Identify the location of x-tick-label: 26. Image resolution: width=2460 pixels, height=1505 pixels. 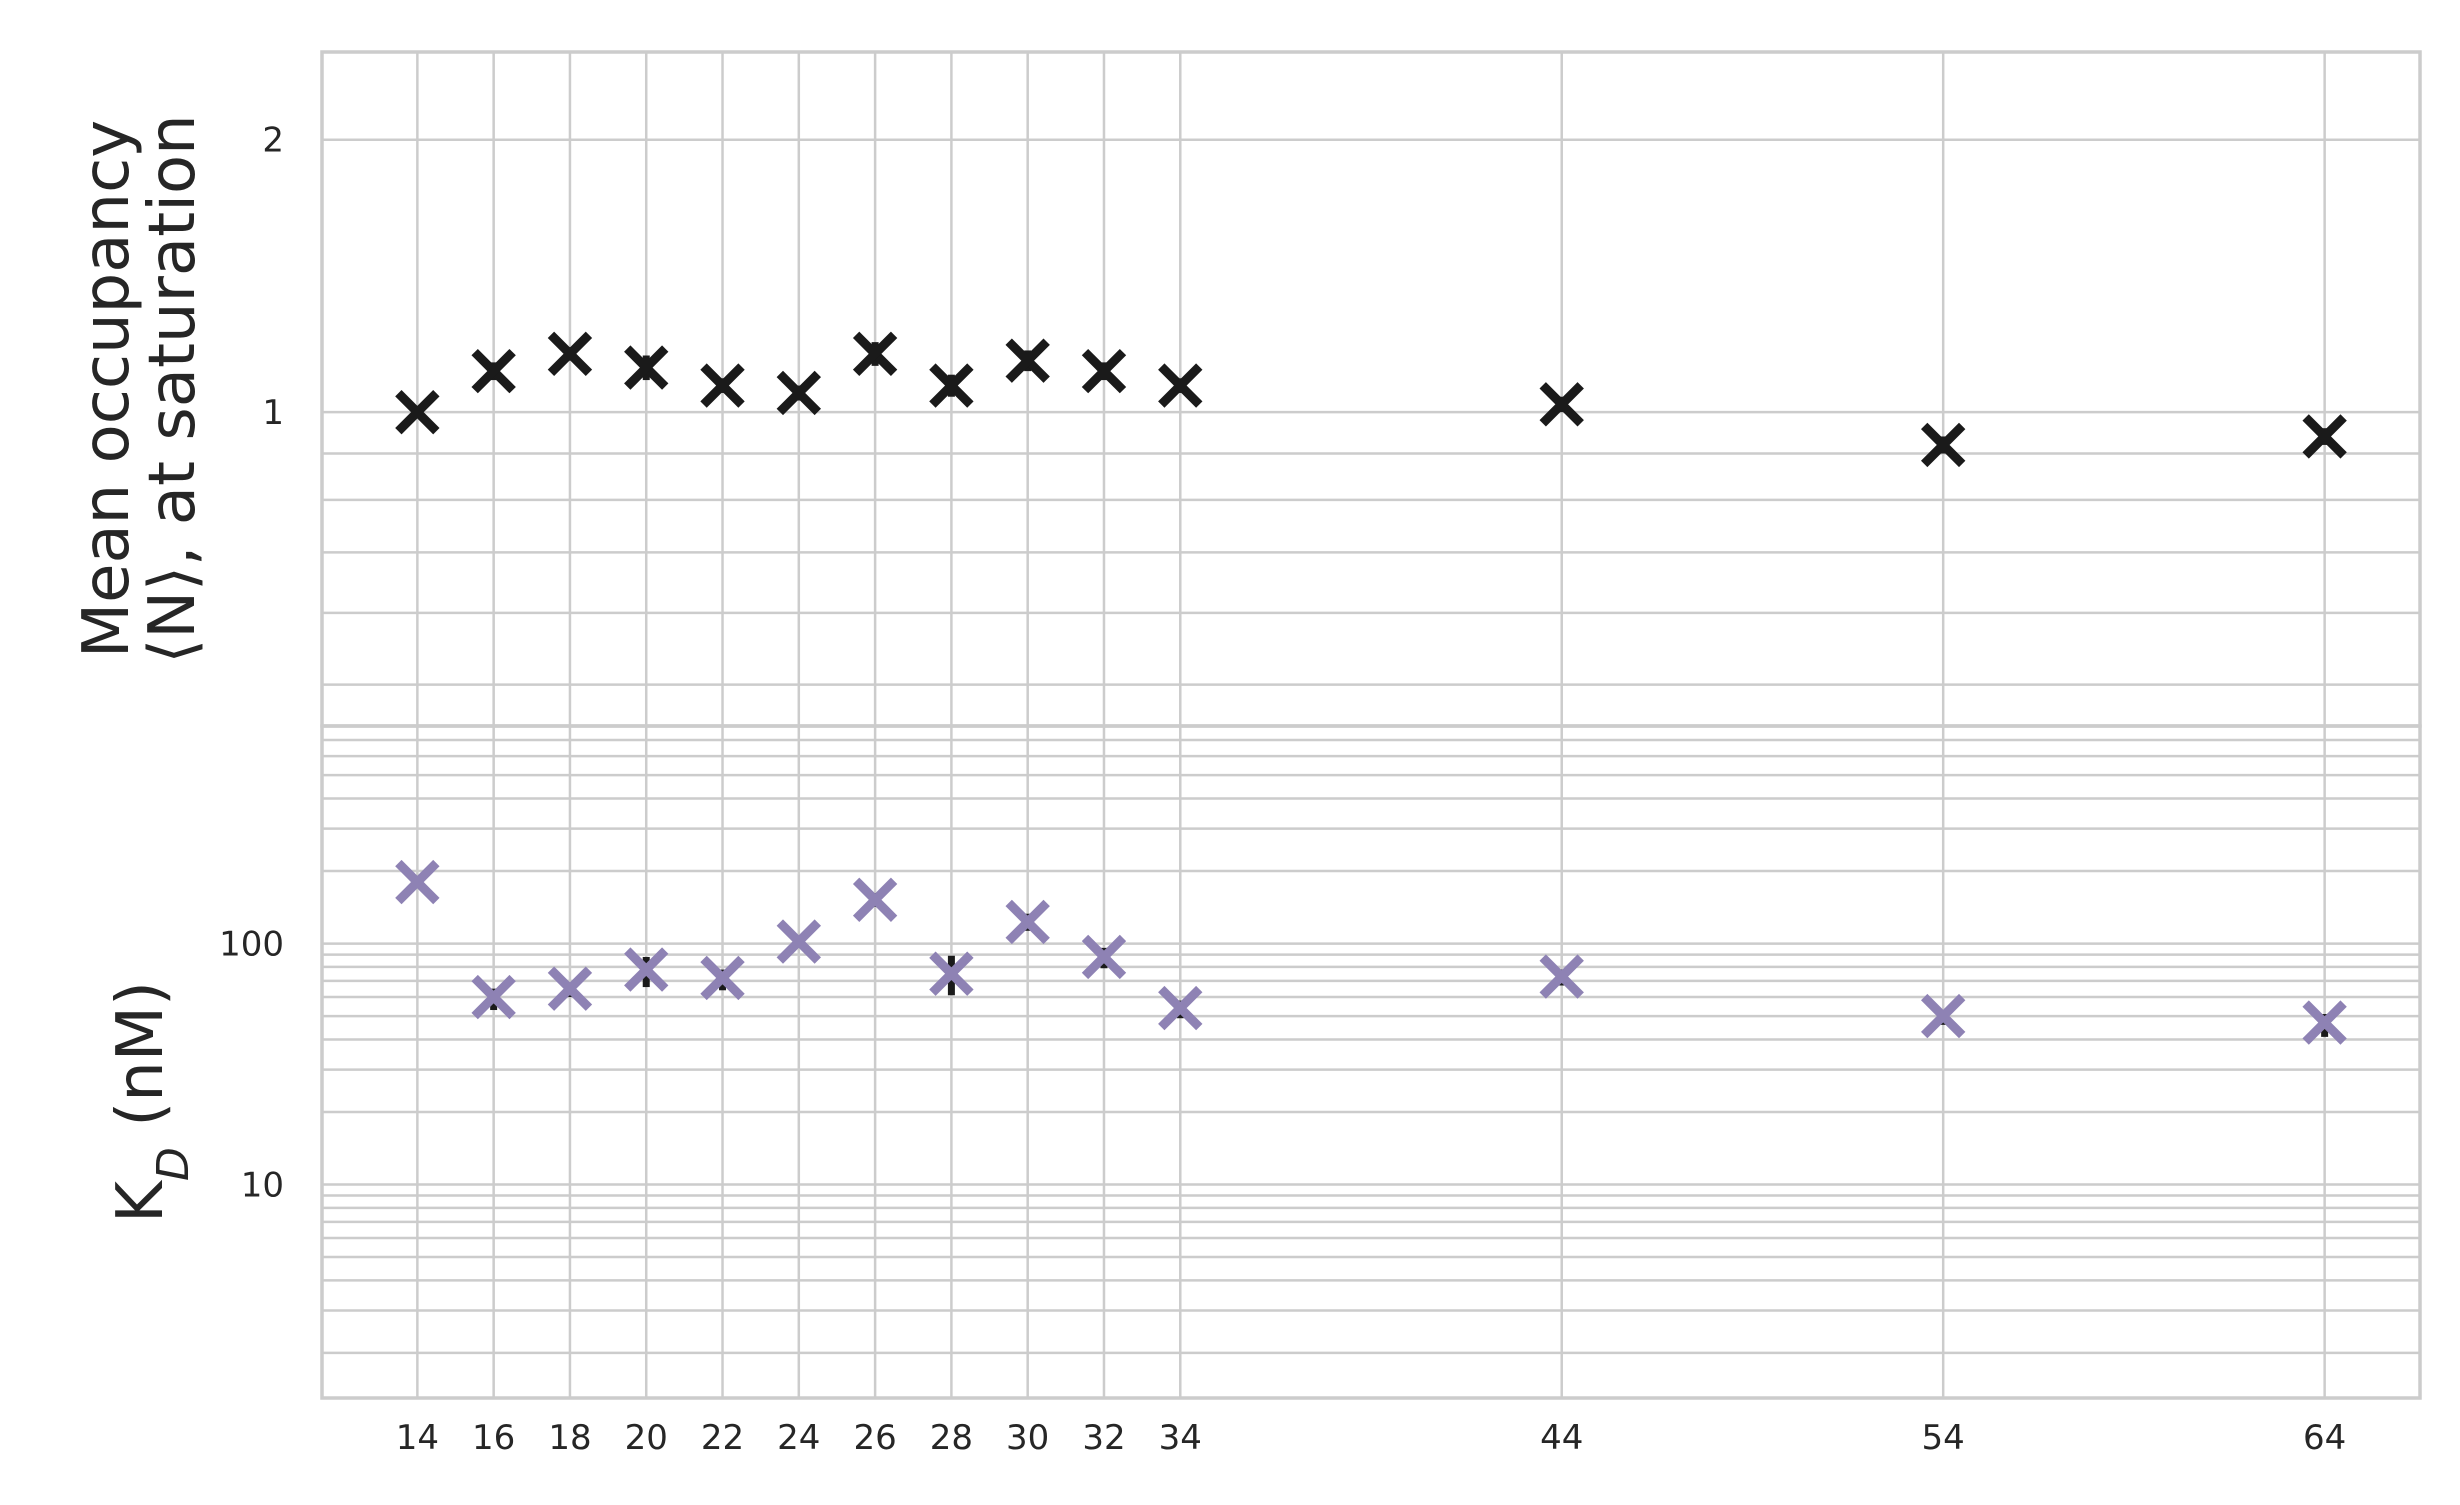
(874, 1438).